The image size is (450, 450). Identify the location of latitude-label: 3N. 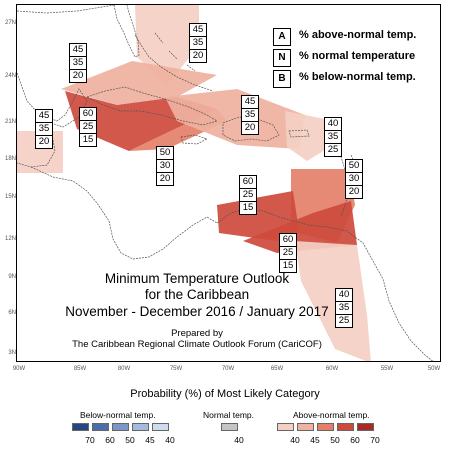
(12, 353).